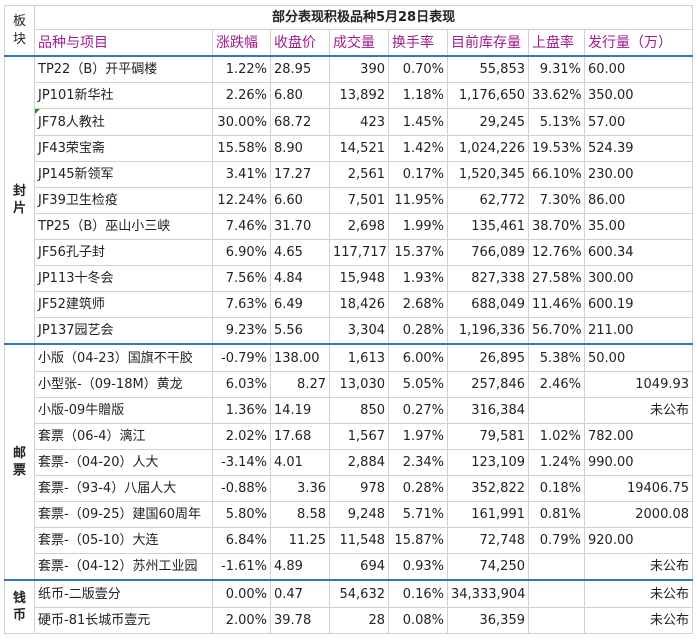 This screenshot has height=639, width=696. Describe the element at coordinates (300, 462) in the screenshot. I see `cell-close: 4.01` at that location.